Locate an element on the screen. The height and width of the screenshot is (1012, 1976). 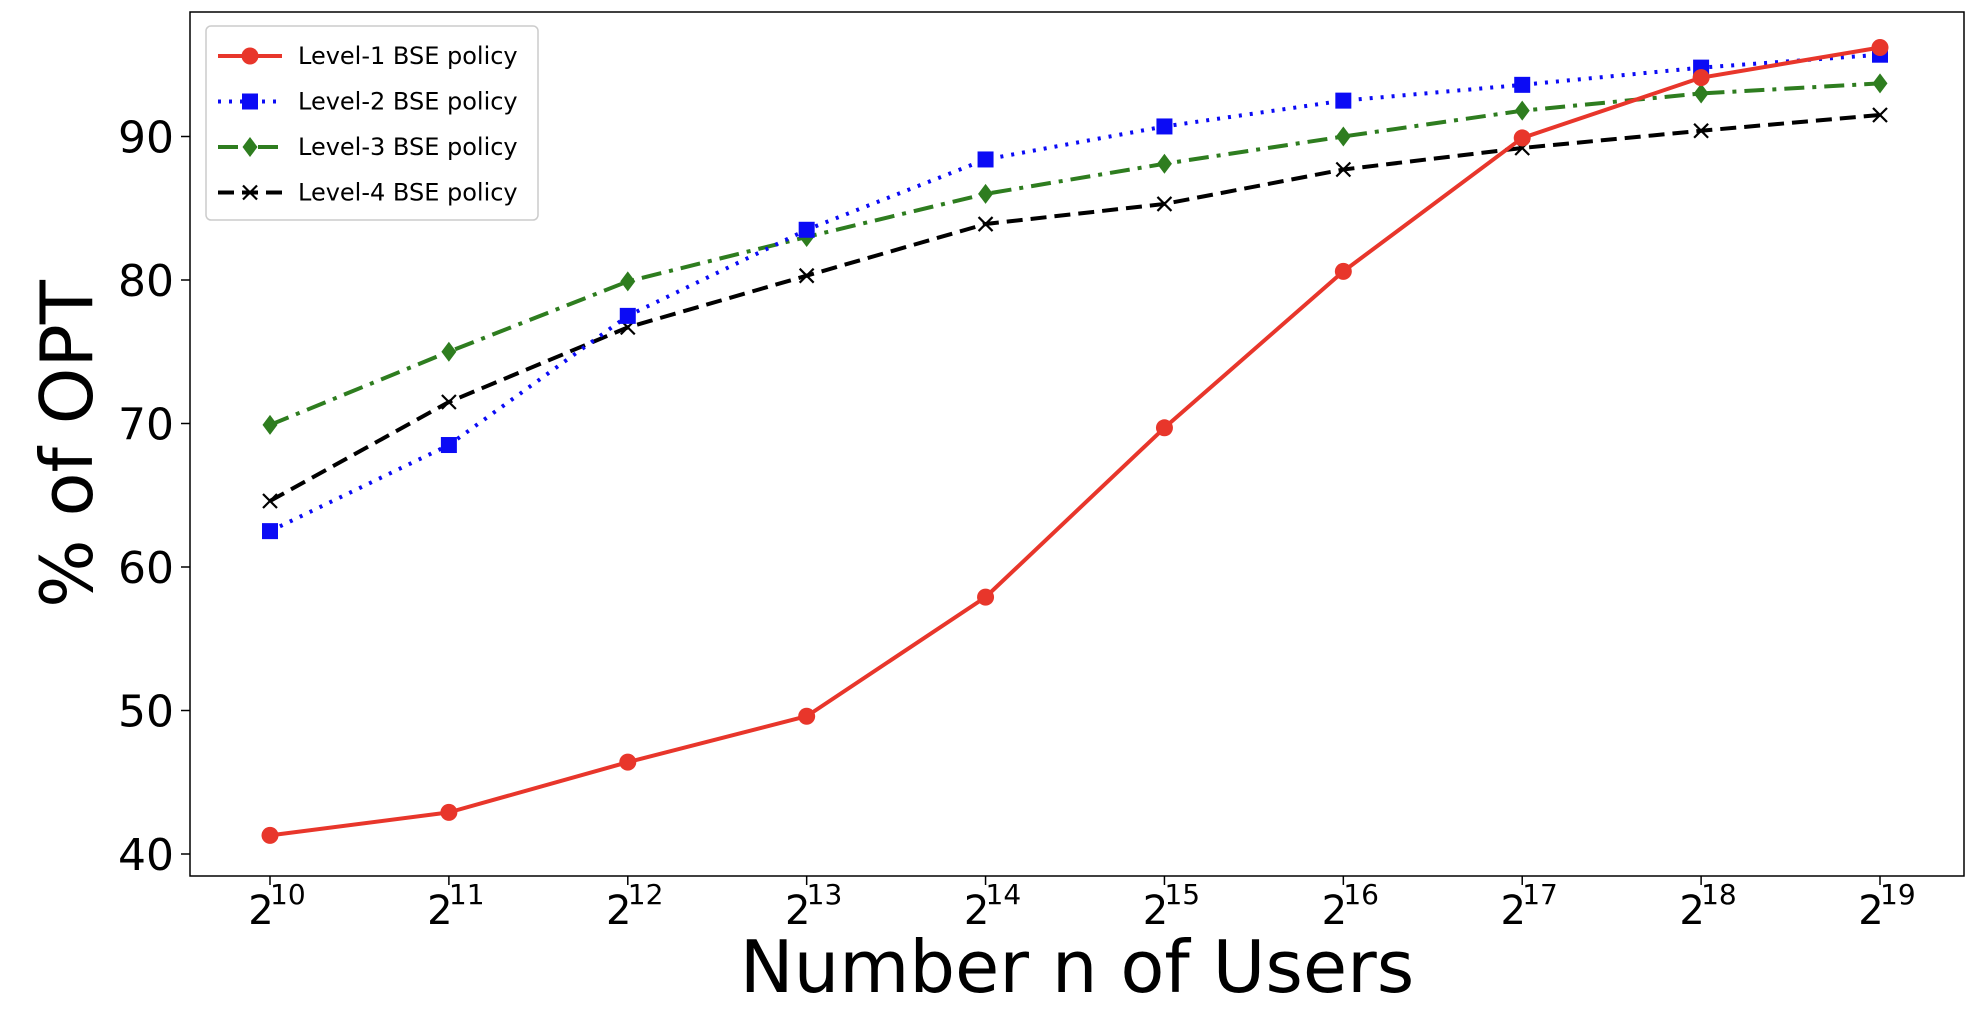
y-tick-label: 50 is located at coordinates (146, 712).